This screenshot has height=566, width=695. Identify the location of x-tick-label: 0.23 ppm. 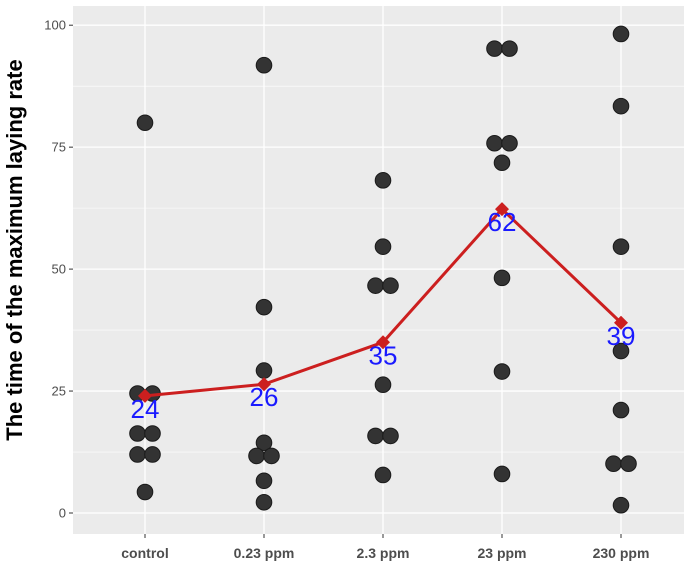
(264, 553).